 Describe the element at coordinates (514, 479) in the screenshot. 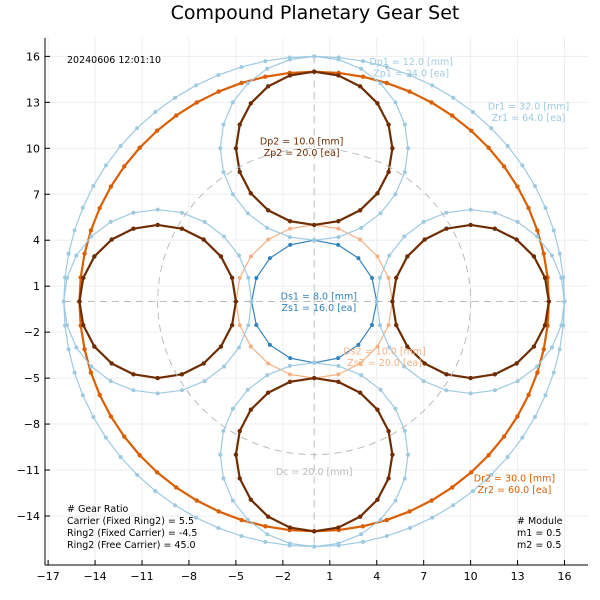

I see `gear-annotation: Dr2 = 30.0 [mm]` at that location.